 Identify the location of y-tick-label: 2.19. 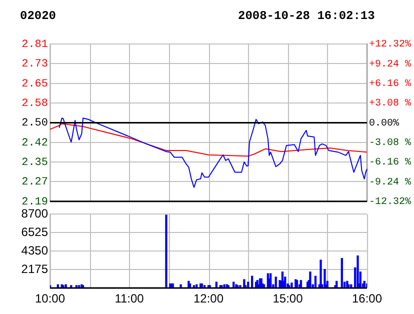
(35, 202).